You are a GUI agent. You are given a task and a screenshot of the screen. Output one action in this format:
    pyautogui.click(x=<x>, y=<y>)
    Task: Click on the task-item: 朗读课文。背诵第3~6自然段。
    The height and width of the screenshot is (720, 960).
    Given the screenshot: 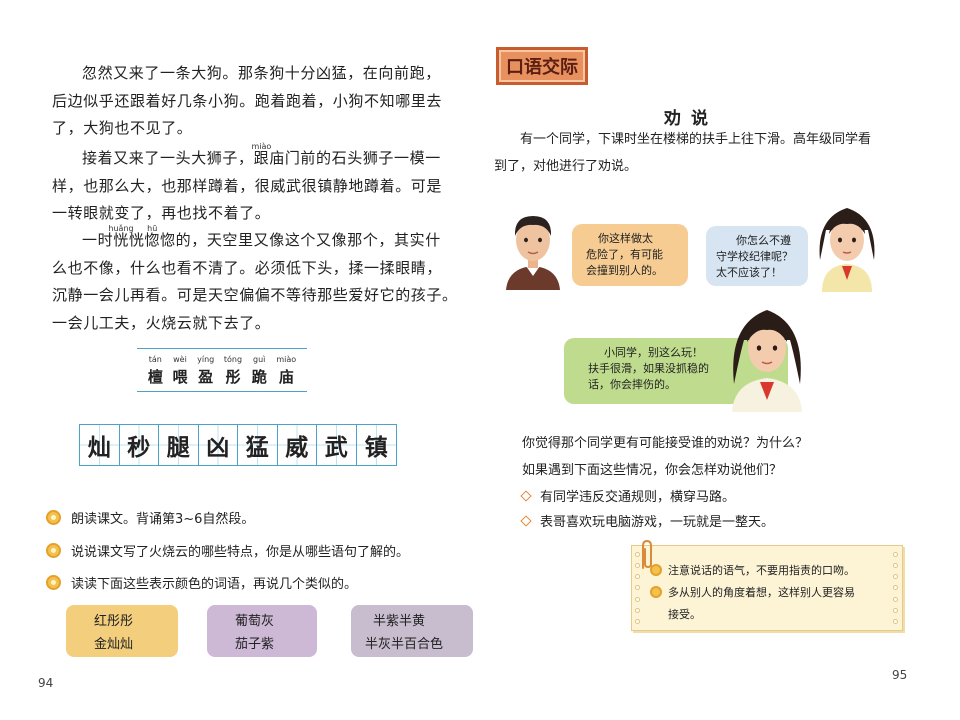 What is the action you would take?
    pyautogui.click(x=150, y=517)
    